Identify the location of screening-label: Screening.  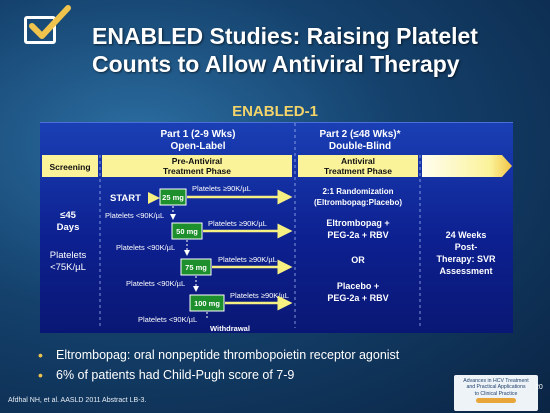
(69, 167).